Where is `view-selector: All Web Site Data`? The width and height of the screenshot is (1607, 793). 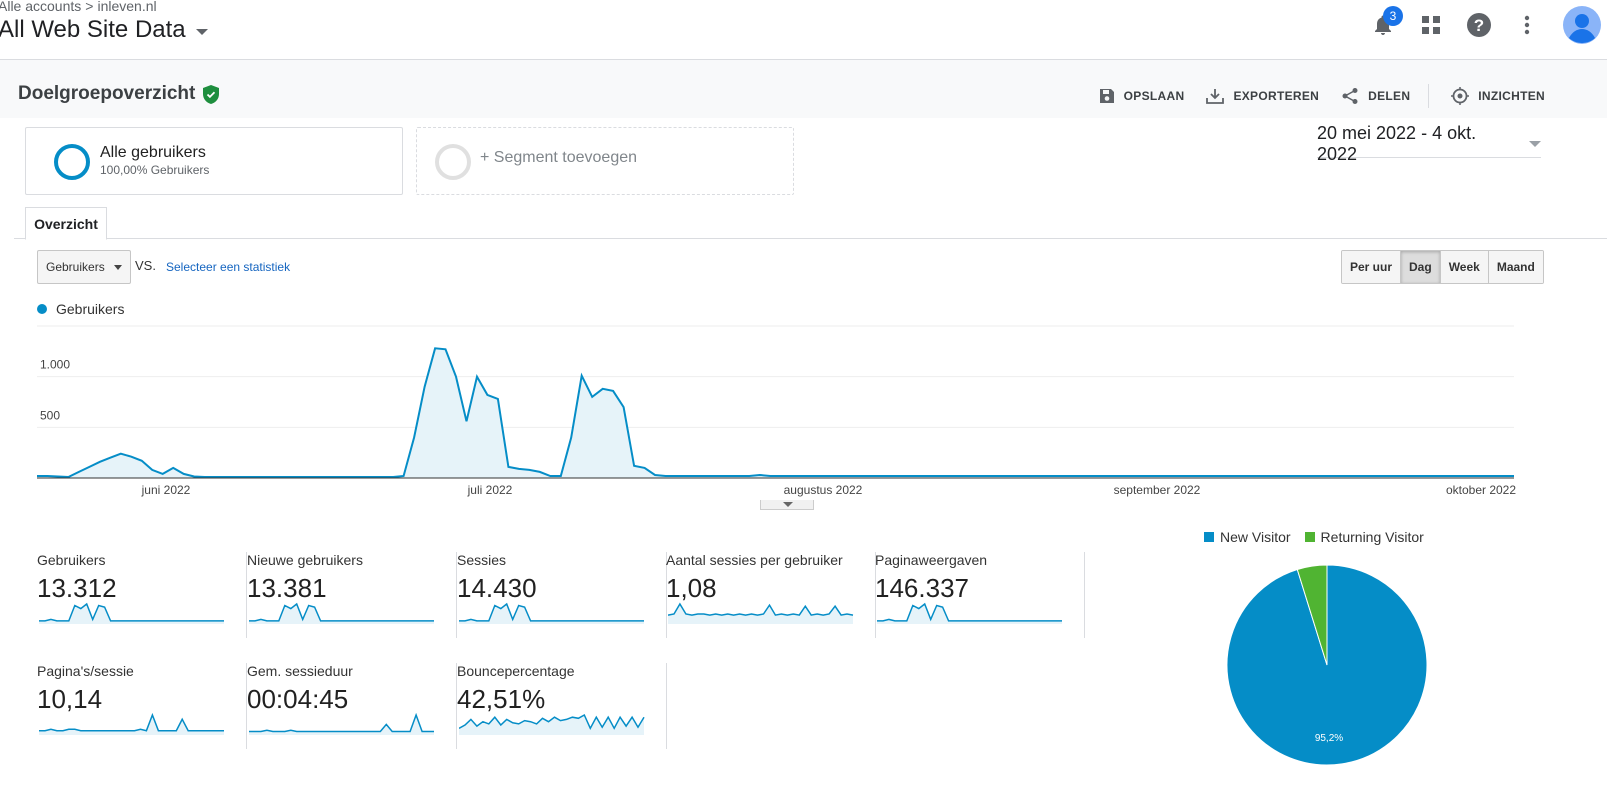
view-selector: All Web Site Data is located at coordinates (104, 30).